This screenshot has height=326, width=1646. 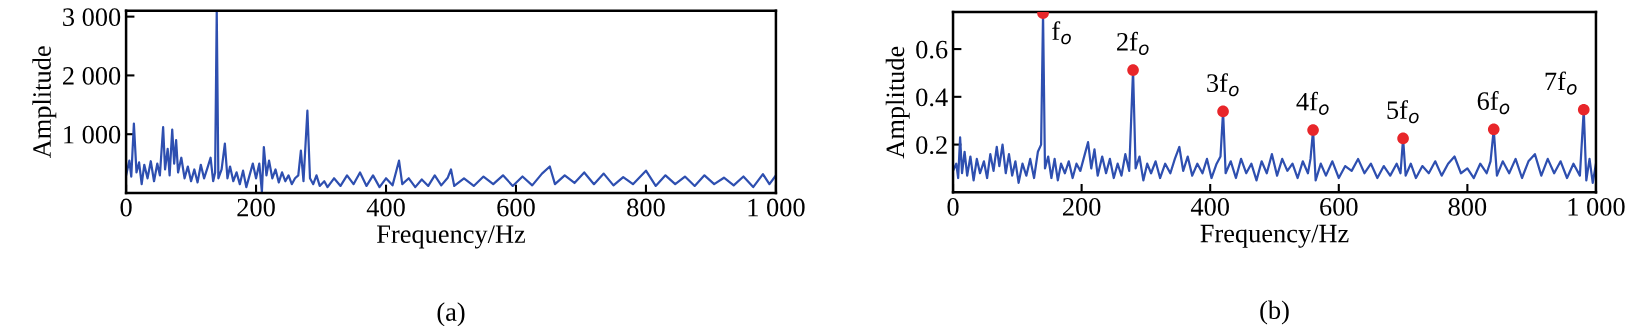 What do you see at coordinates (1493, 103) in the screenshot?
I see `annotation: 6f$_{o}$` at bounding box center [1493, 103].